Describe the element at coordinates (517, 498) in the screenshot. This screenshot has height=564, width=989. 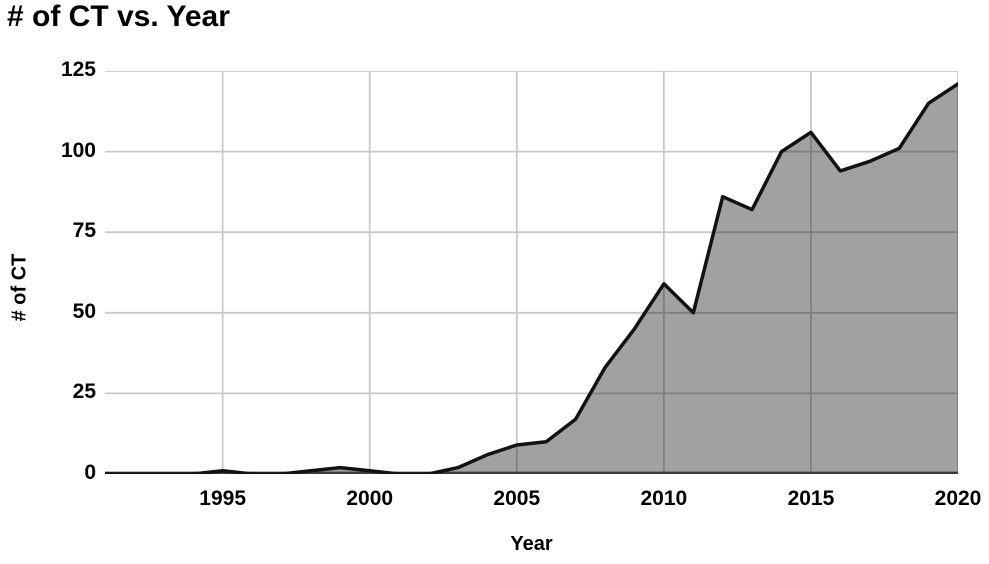
I see `x-tick-label: 2005` at that location.